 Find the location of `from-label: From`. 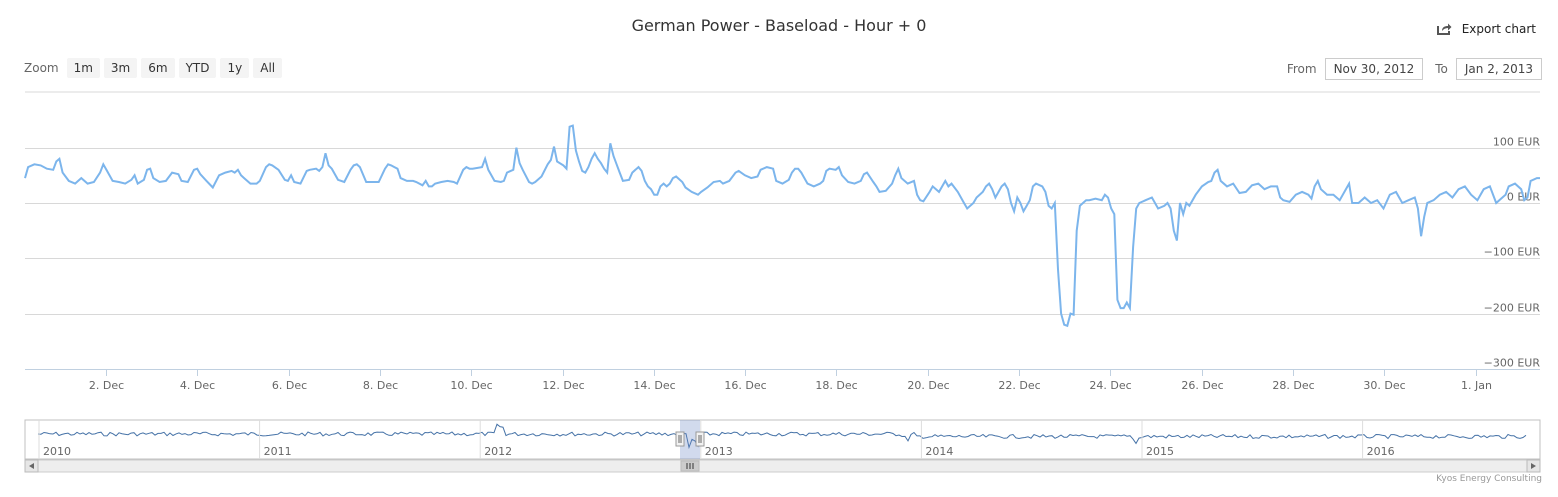

from-label: From is located at coordinates (1301, 69).